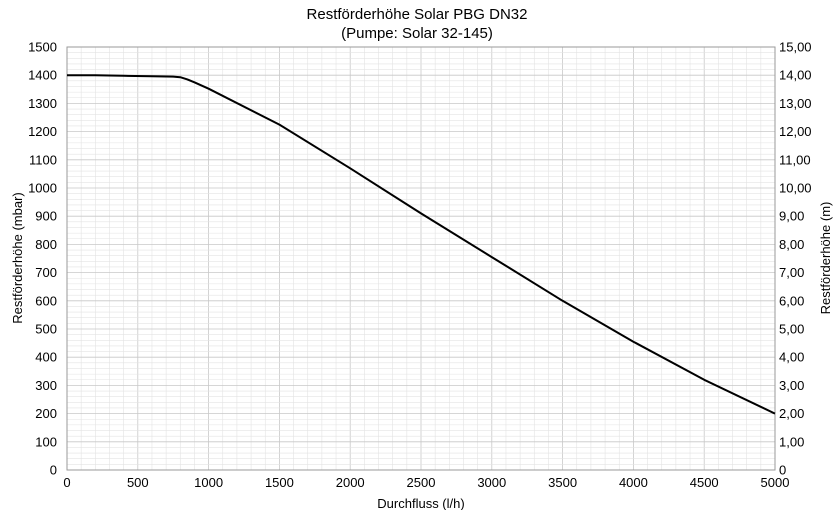  I want to click on y-tick-label: 1100, so click(43, 159).